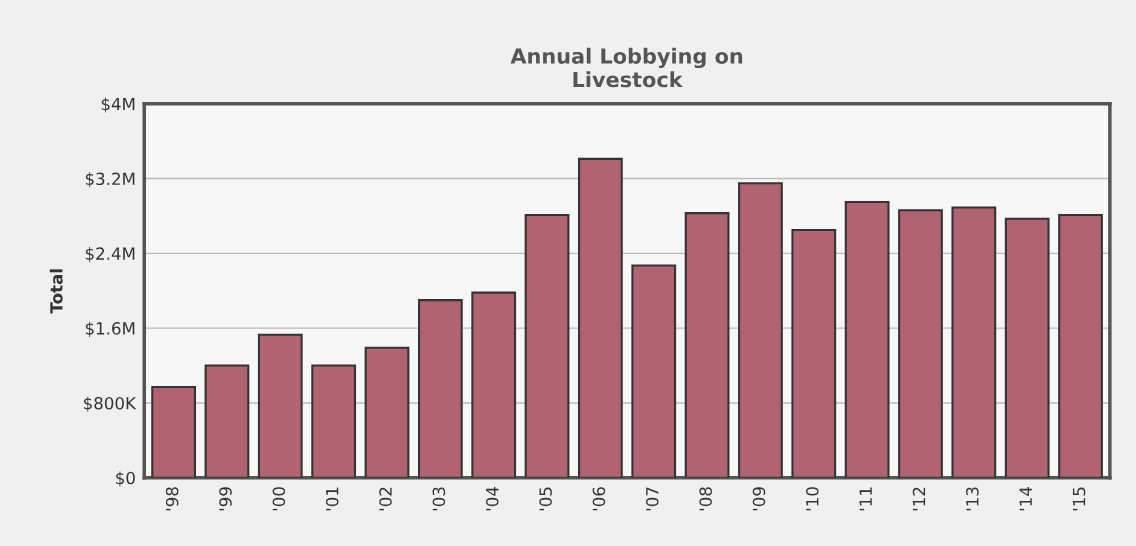 The image size is (1136, 546). I want to click on x-tick-label: '11, so click(865, 499).